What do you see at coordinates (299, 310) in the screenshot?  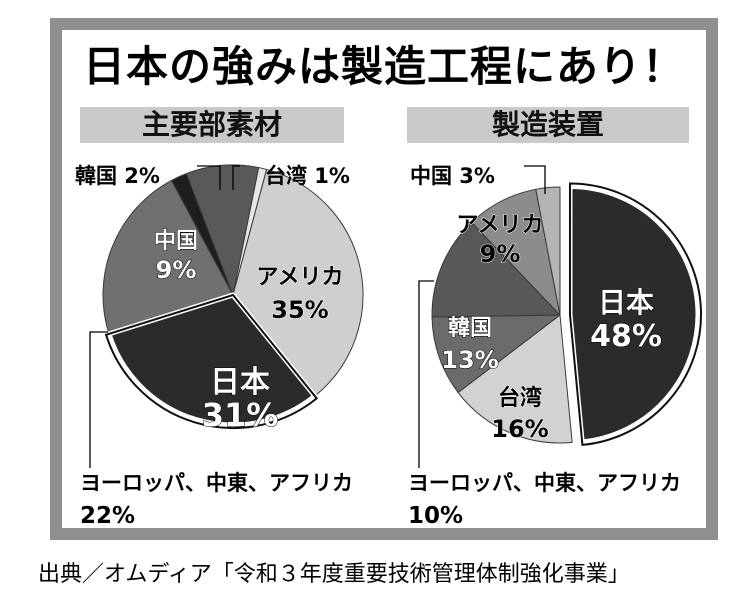 I see `pie1-value-usa: 35%` at bounding box center [299, 310].